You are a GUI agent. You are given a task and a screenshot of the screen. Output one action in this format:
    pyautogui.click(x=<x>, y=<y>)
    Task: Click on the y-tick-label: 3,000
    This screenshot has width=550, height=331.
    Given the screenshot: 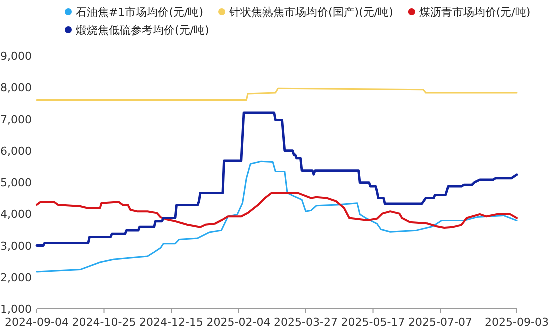 What is the action you would take?
    pyautogui.click(x=16, y=246)
    